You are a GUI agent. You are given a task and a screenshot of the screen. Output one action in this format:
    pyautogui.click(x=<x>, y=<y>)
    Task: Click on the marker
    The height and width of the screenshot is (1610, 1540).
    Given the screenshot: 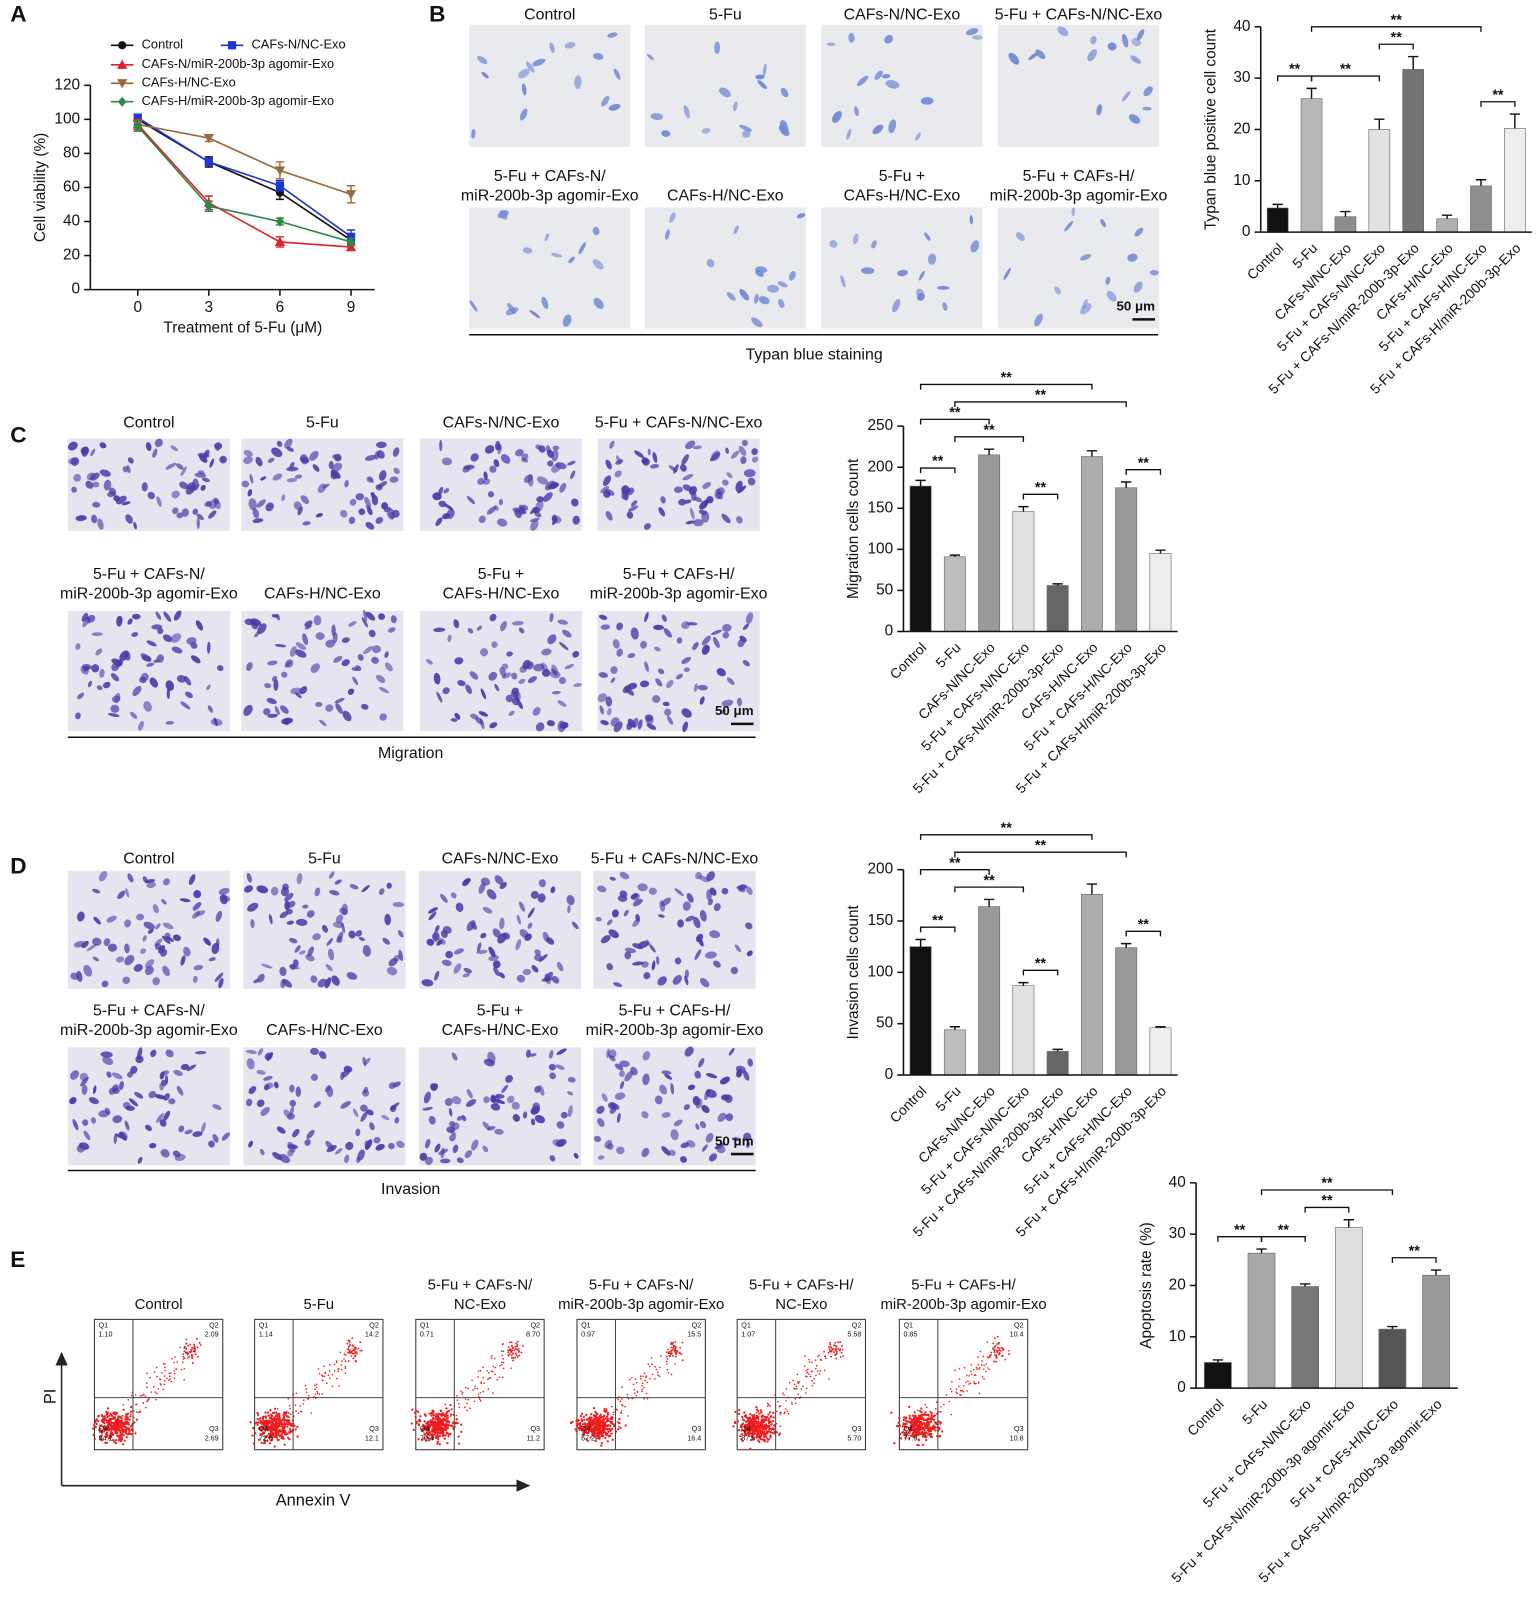 What is the action you would take?
    pyautogui.click(x=208, y=162)
    